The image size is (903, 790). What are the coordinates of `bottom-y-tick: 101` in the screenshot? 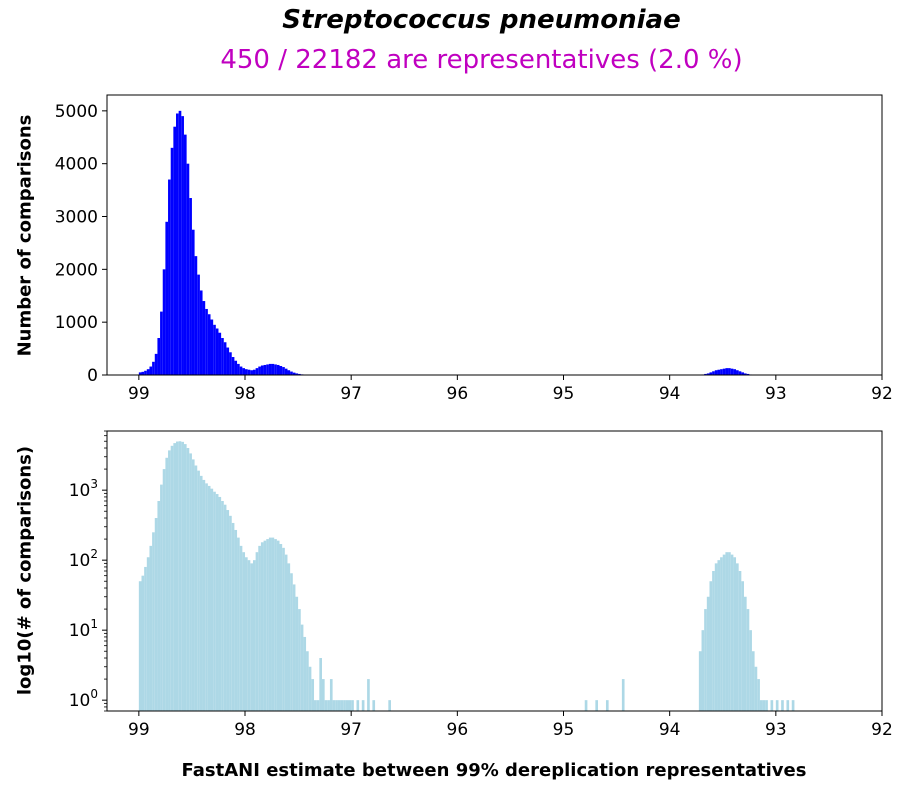 It's located at (88, 629).